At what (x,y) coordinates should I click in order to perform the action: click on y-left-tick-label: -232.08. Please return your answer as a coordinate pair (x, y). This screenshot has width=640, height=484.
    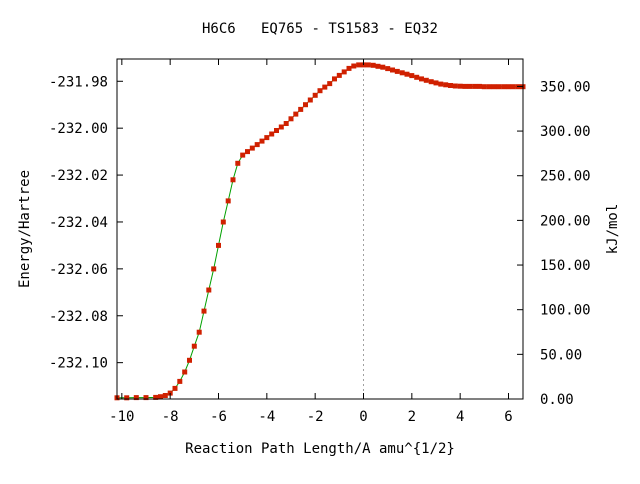
    Looking at the image, I should click on (78, 317).